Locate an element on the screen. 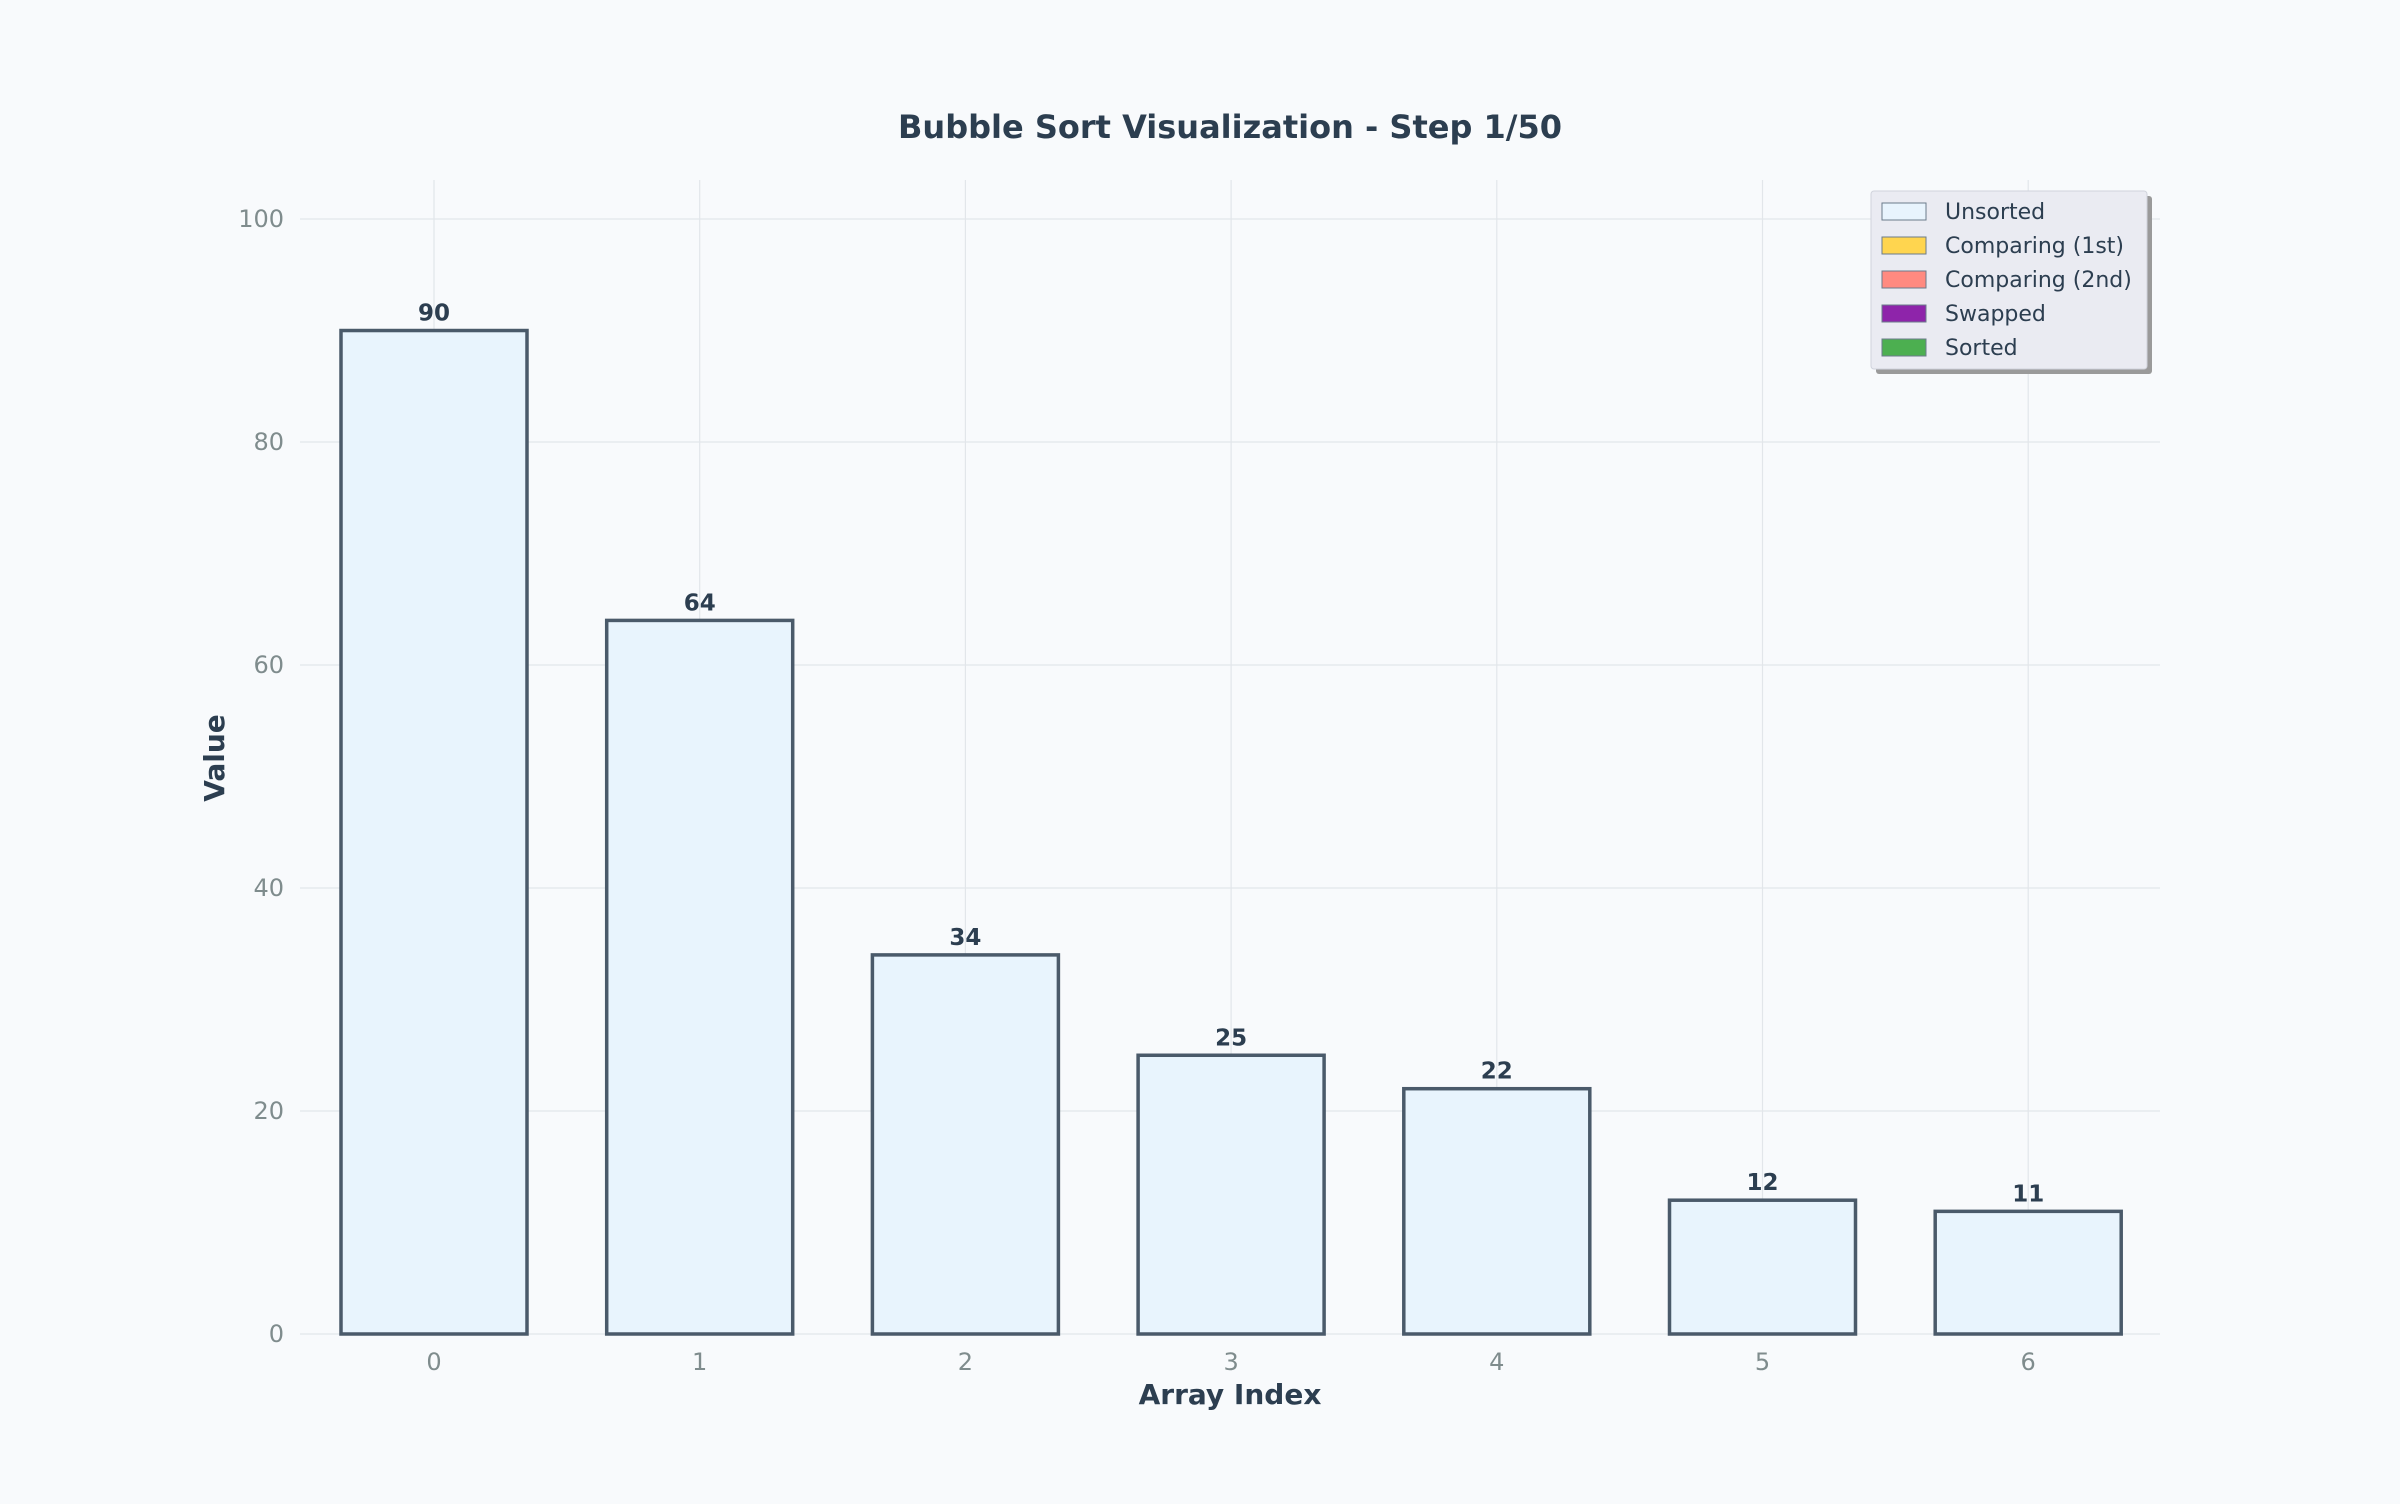  x-axis-label: Array Index is located at coordinates (1230, 1394).